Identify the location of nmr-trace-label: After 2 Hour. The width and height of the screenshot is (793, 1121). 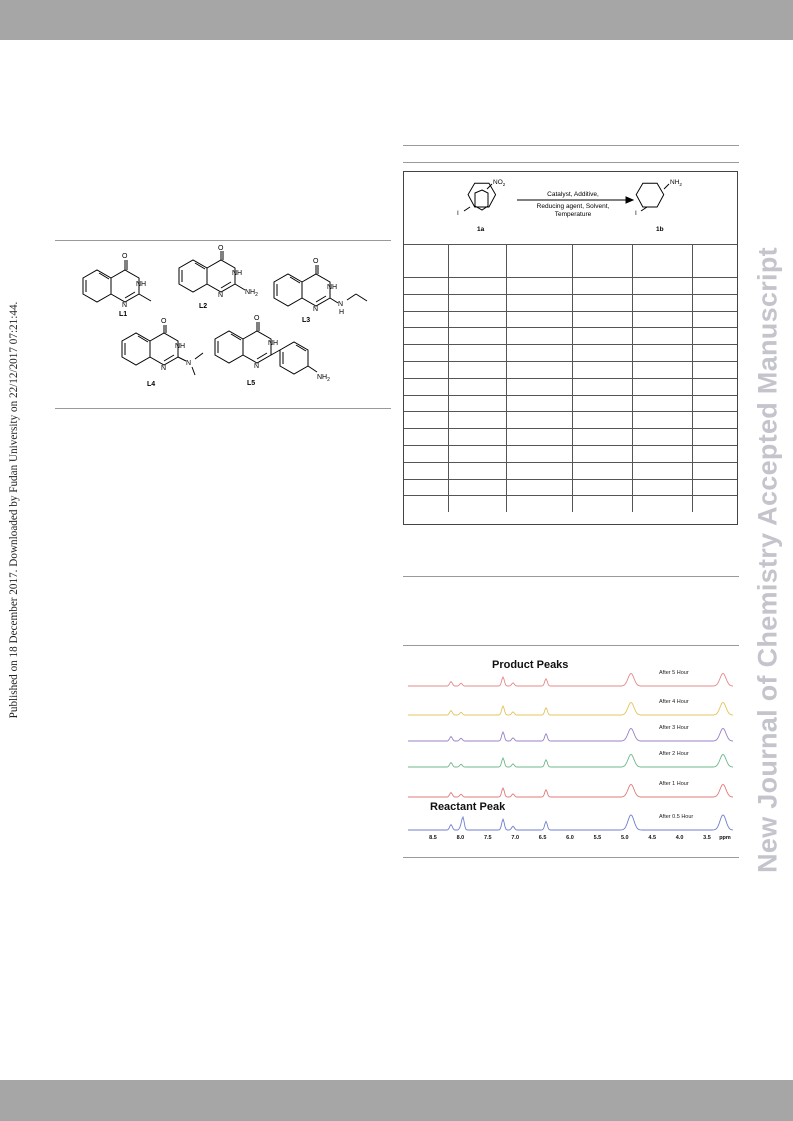
(674, 754).